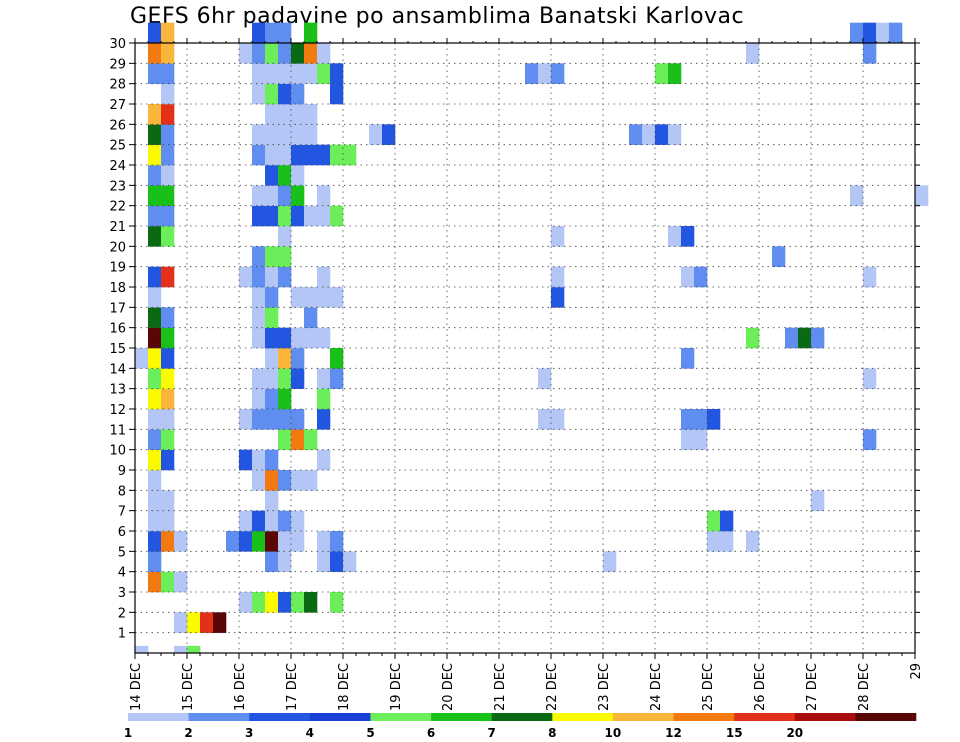 This screenshot has height=742, width=960. What do you see at coordinates (117, 247) in the screenshot?
I see `y-tick-label: 20` at bounding box center [117, 247].